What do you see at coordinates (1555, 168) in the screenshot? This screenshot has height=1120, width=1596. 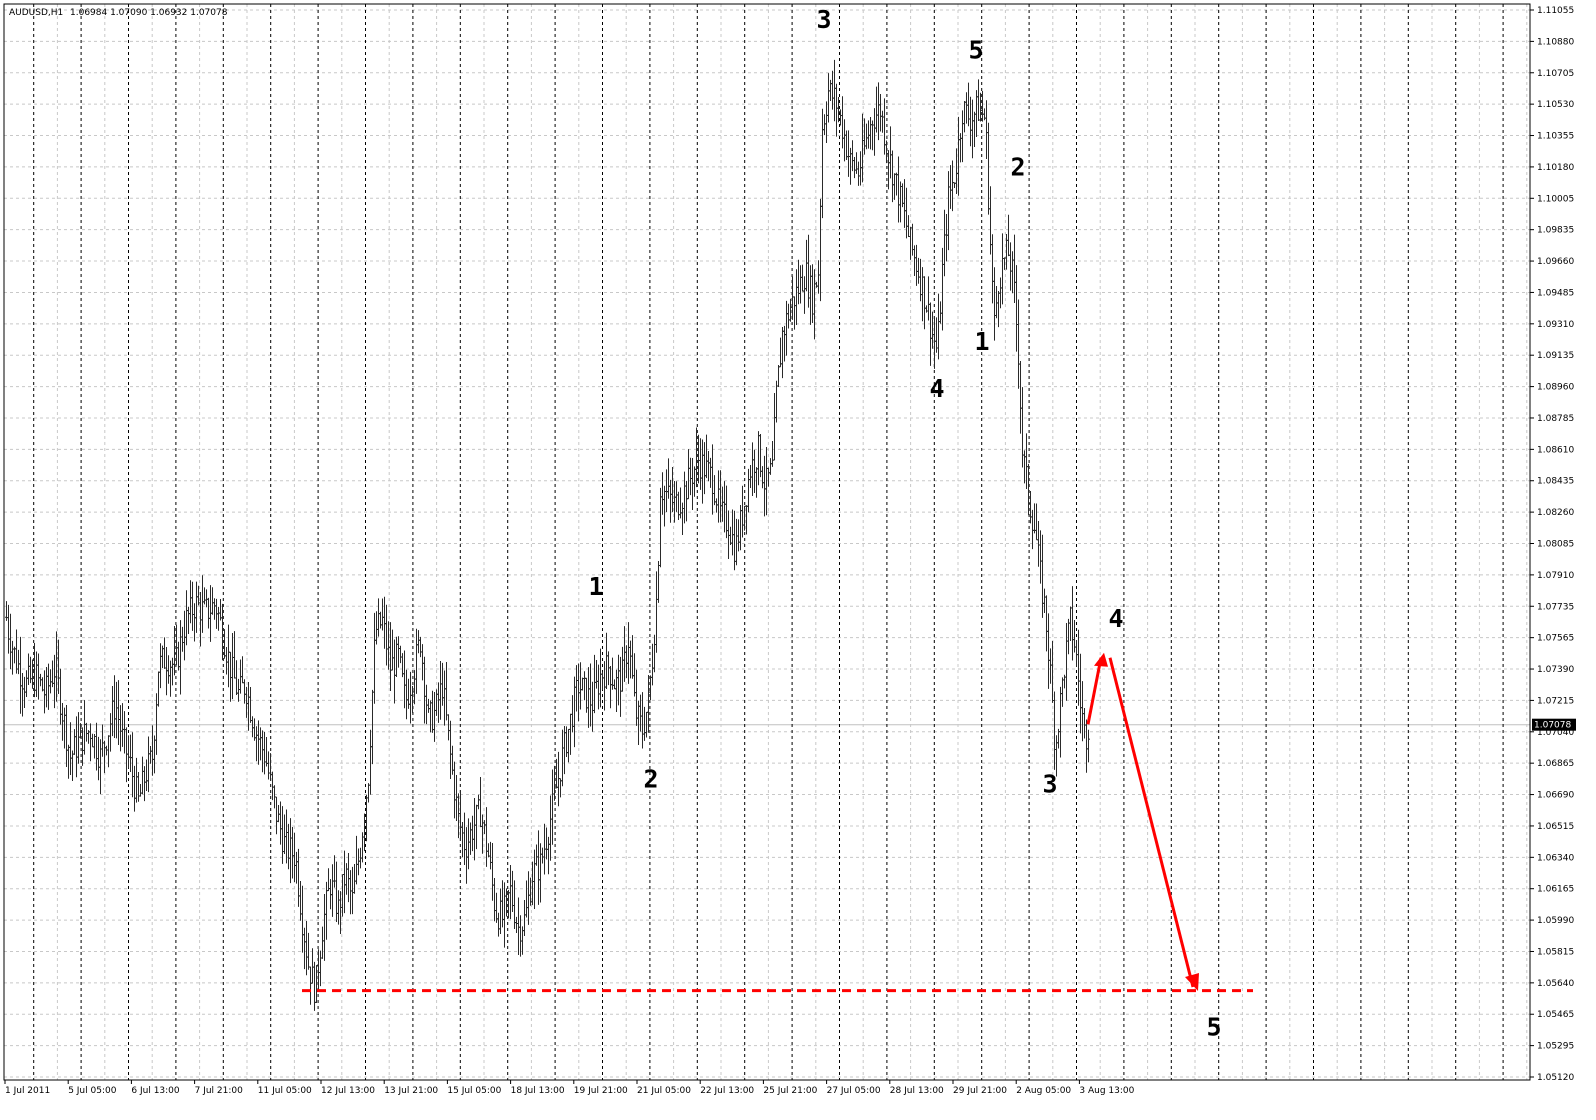 I see `y-tick-label: 1.10180` at bounding box center [1555, 168].